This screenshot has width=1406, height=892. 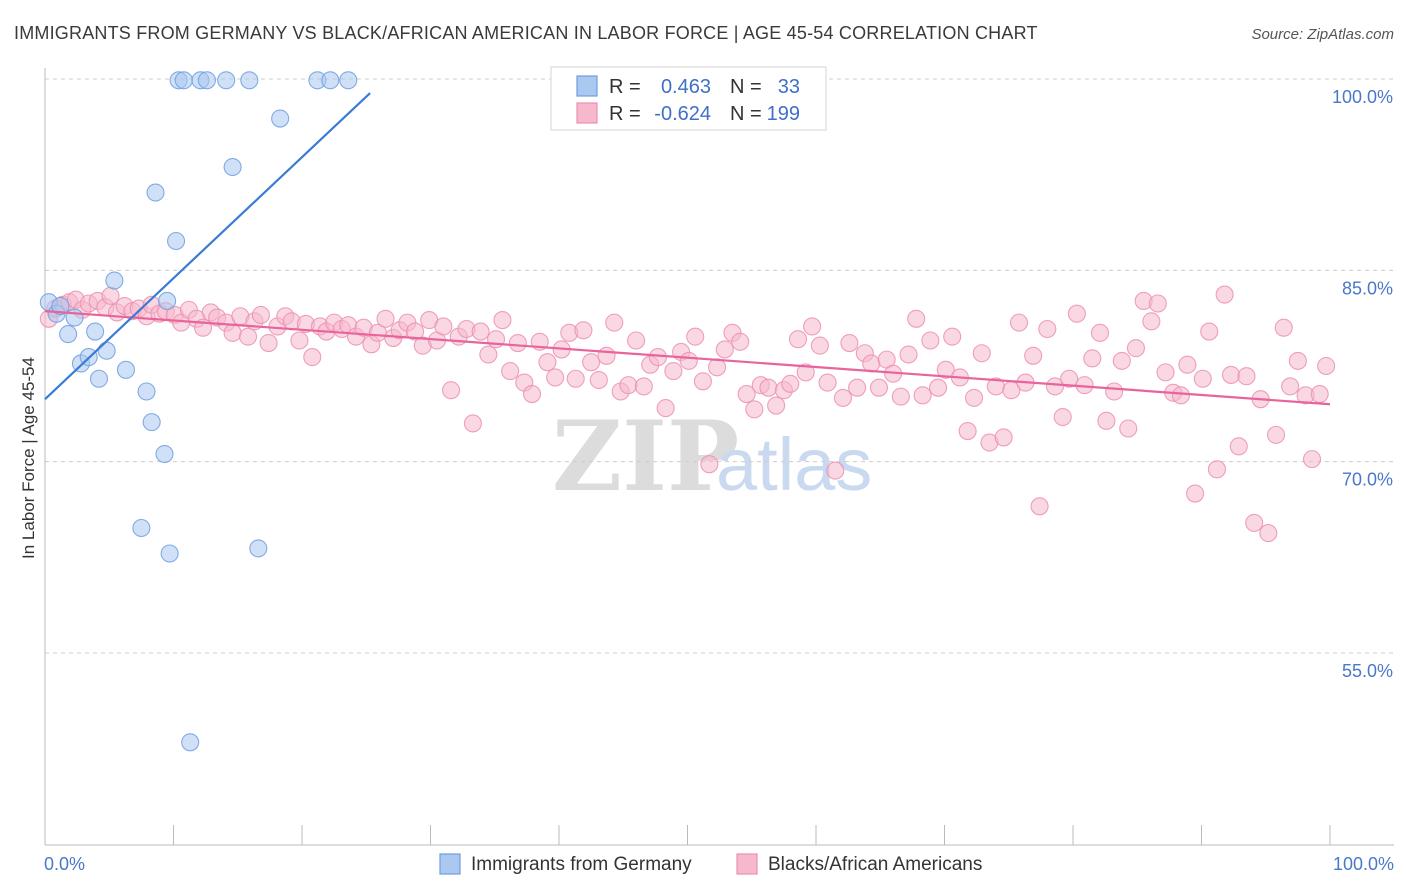 I want to click on y-axis-title: In Labor Force | Age 45-54, so click(x=28, y=458).